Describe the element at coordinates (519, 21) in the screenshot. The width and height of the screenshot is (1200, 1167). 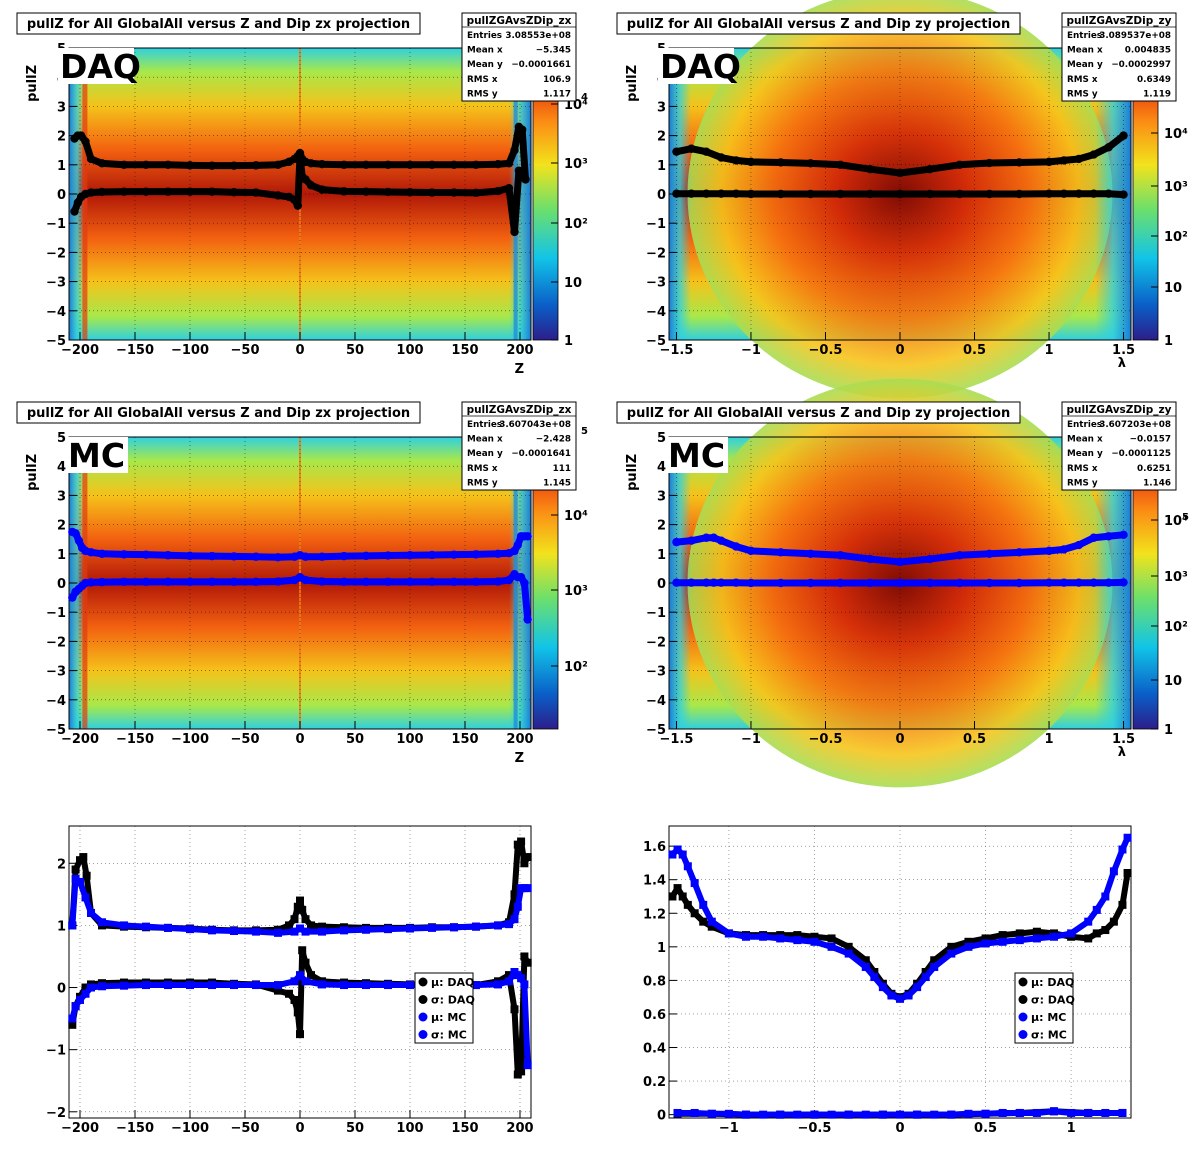
I see `stats-name: pullZGAvsZDip_zx` at that location.